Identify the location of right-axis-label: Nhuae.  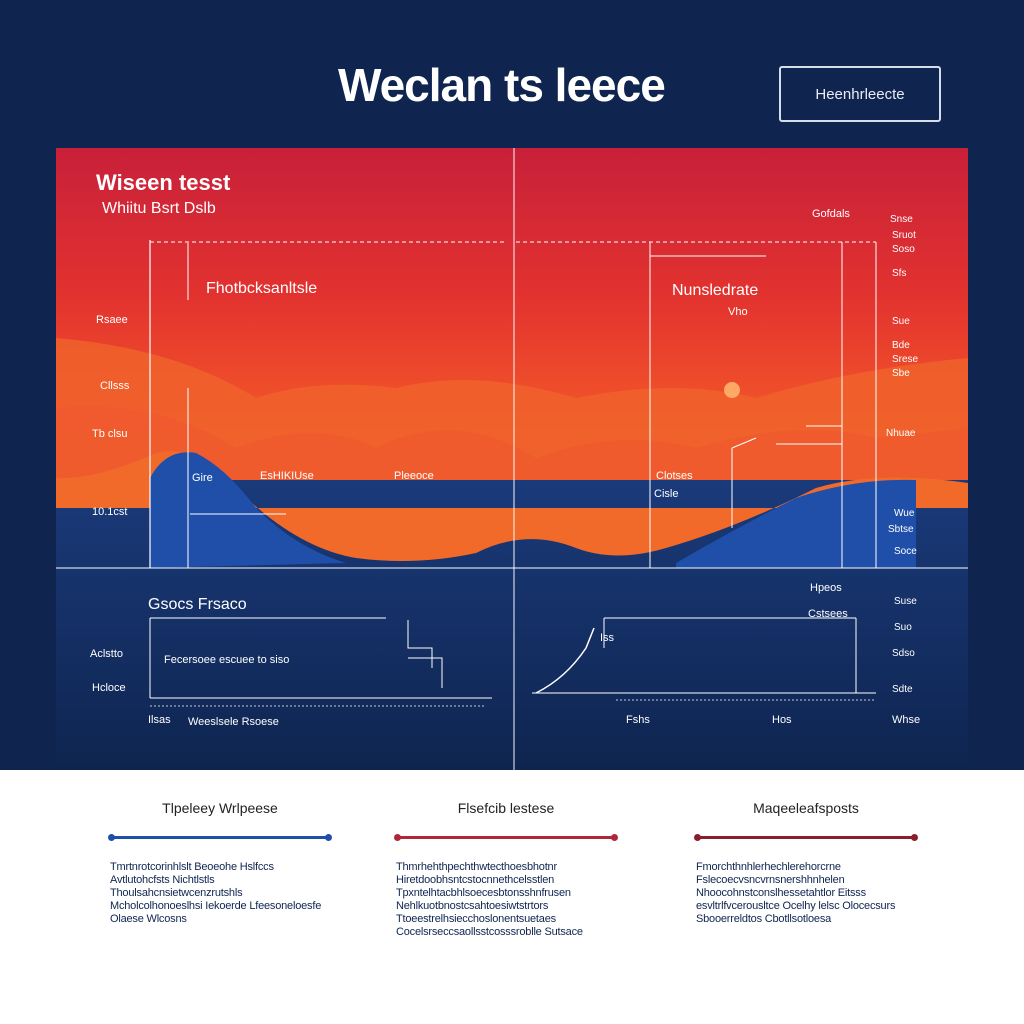
(901, 433).